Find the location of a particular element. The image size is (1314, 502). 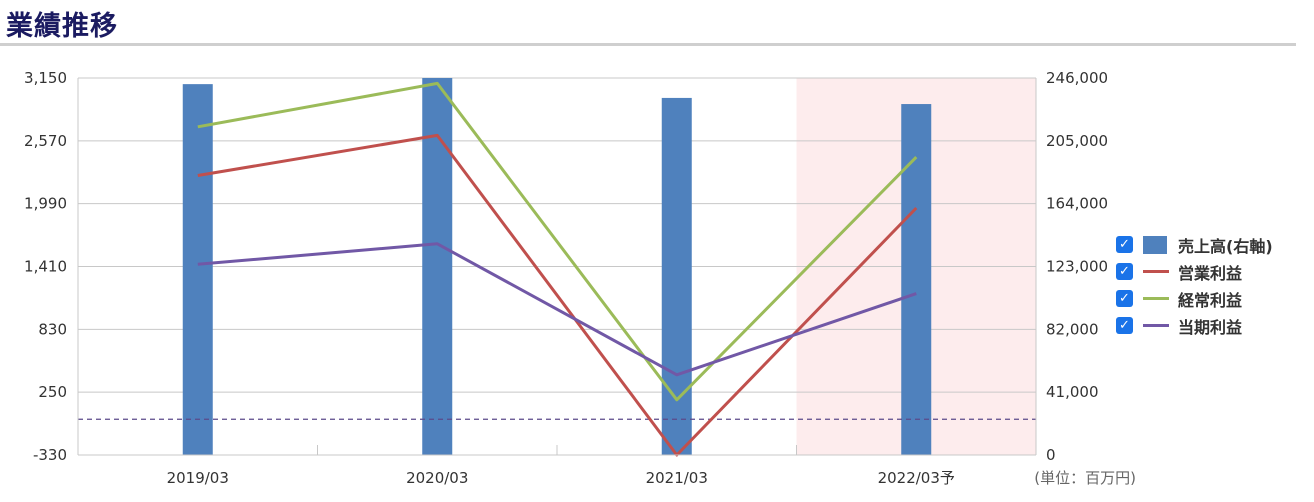

left-axis-tick-label: 1,990 is located at coordinates (45, 204).